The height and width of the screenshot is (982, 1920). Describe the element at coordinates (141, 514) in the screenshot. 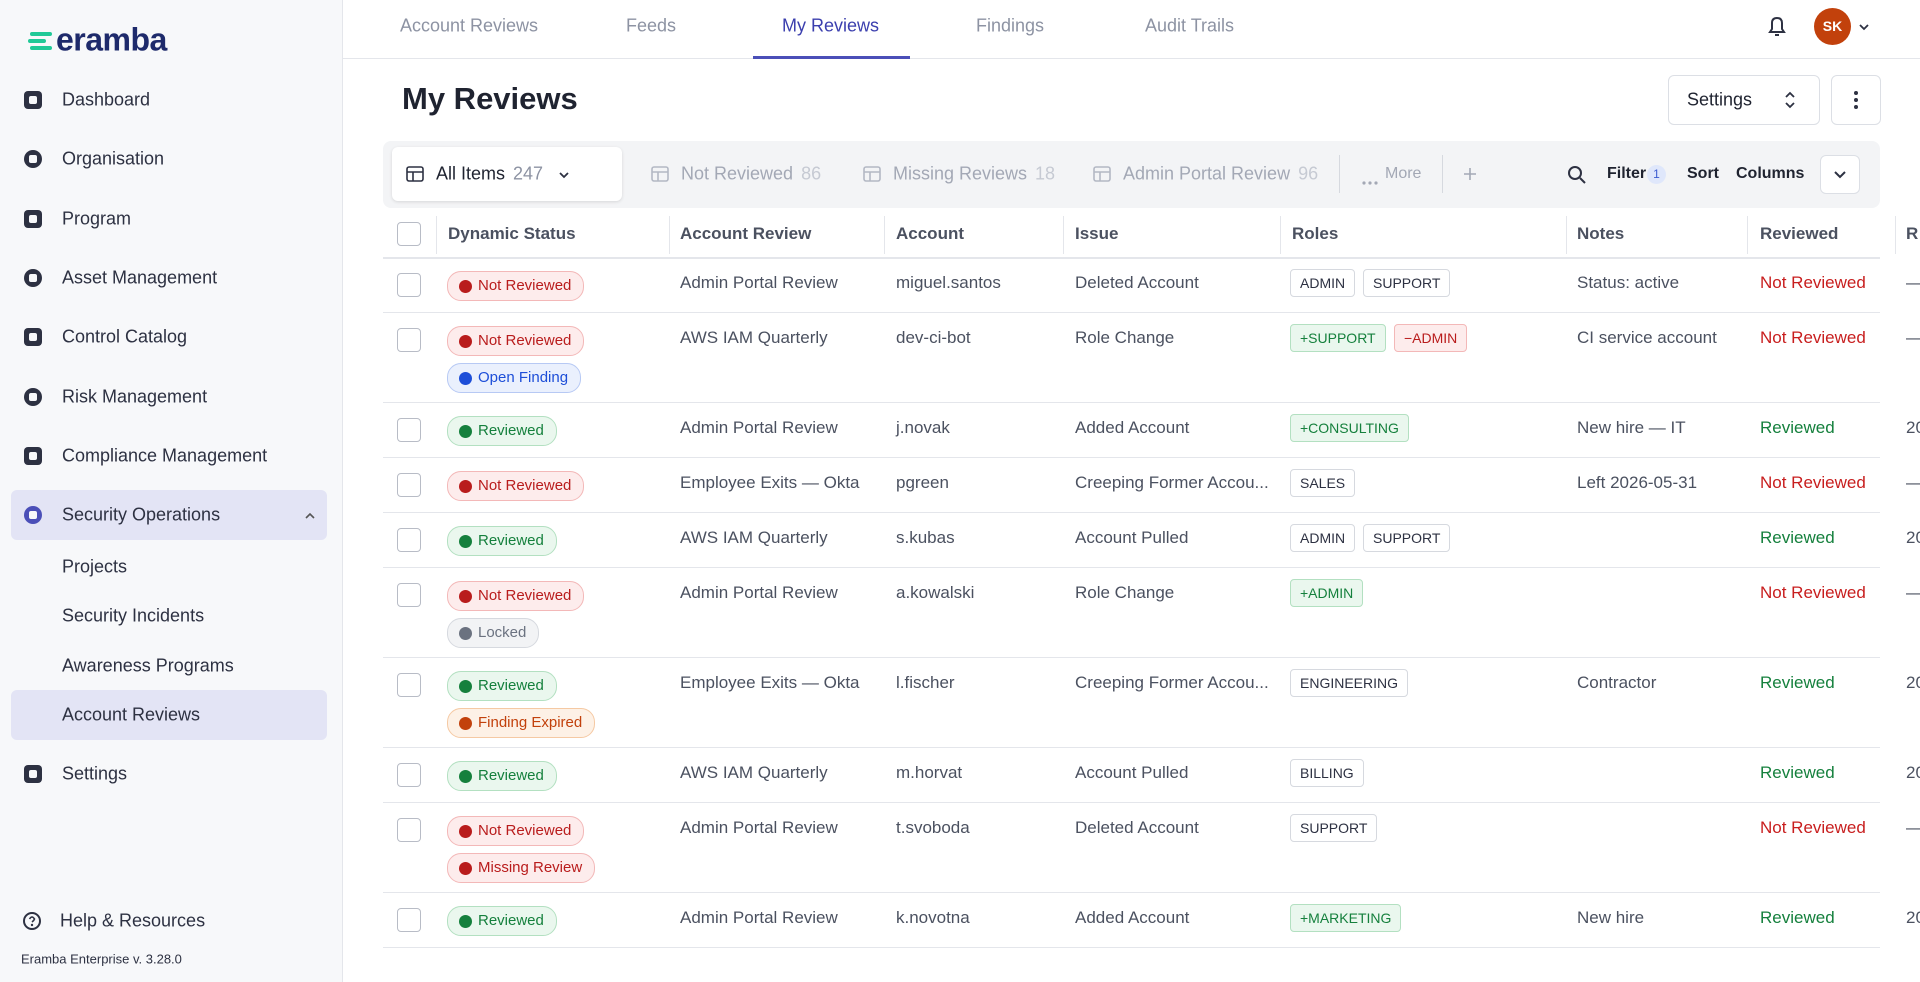

I see `nav-item: Security Operations` at that location.